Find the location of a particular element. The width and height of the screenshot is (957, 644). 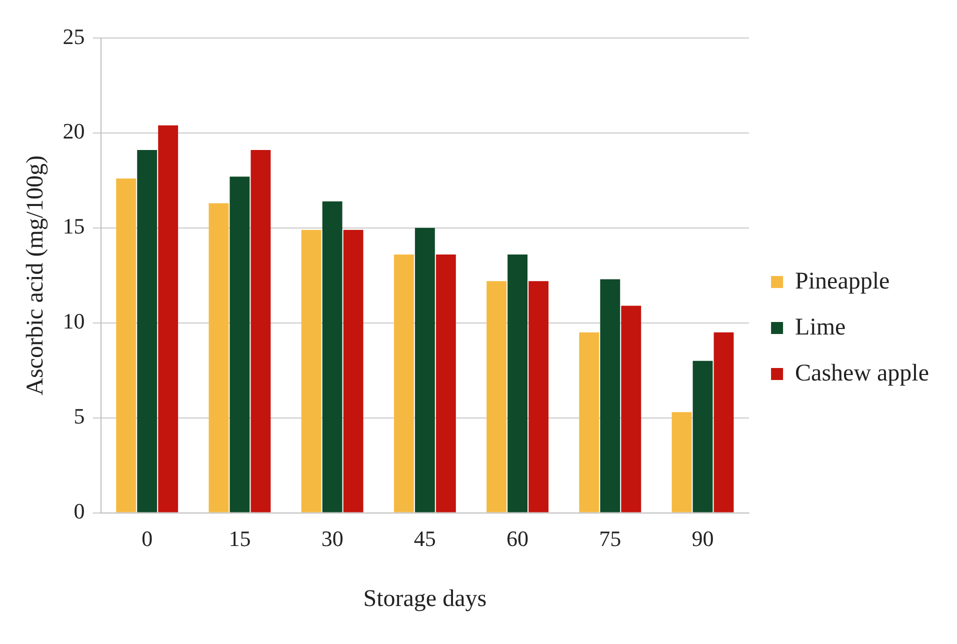

x-tick-label: 0 is located at coordinates (147, 538).